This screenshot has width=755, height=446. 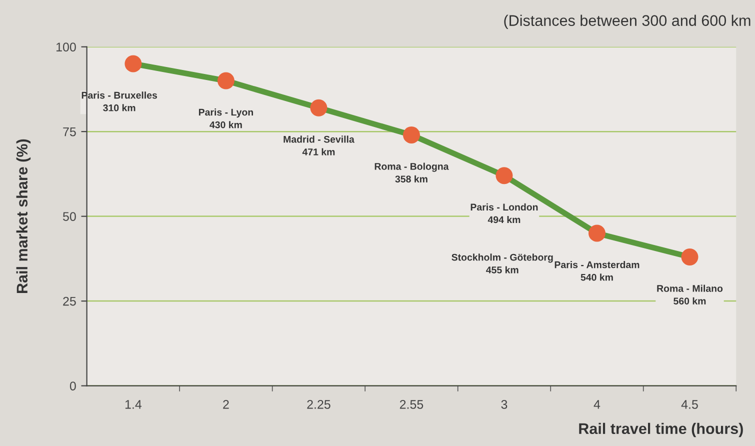 What do you see at coordinates (226, 404) in the screenshot?
I see `x-tick-label: 2` at bounding box center [226, 404].